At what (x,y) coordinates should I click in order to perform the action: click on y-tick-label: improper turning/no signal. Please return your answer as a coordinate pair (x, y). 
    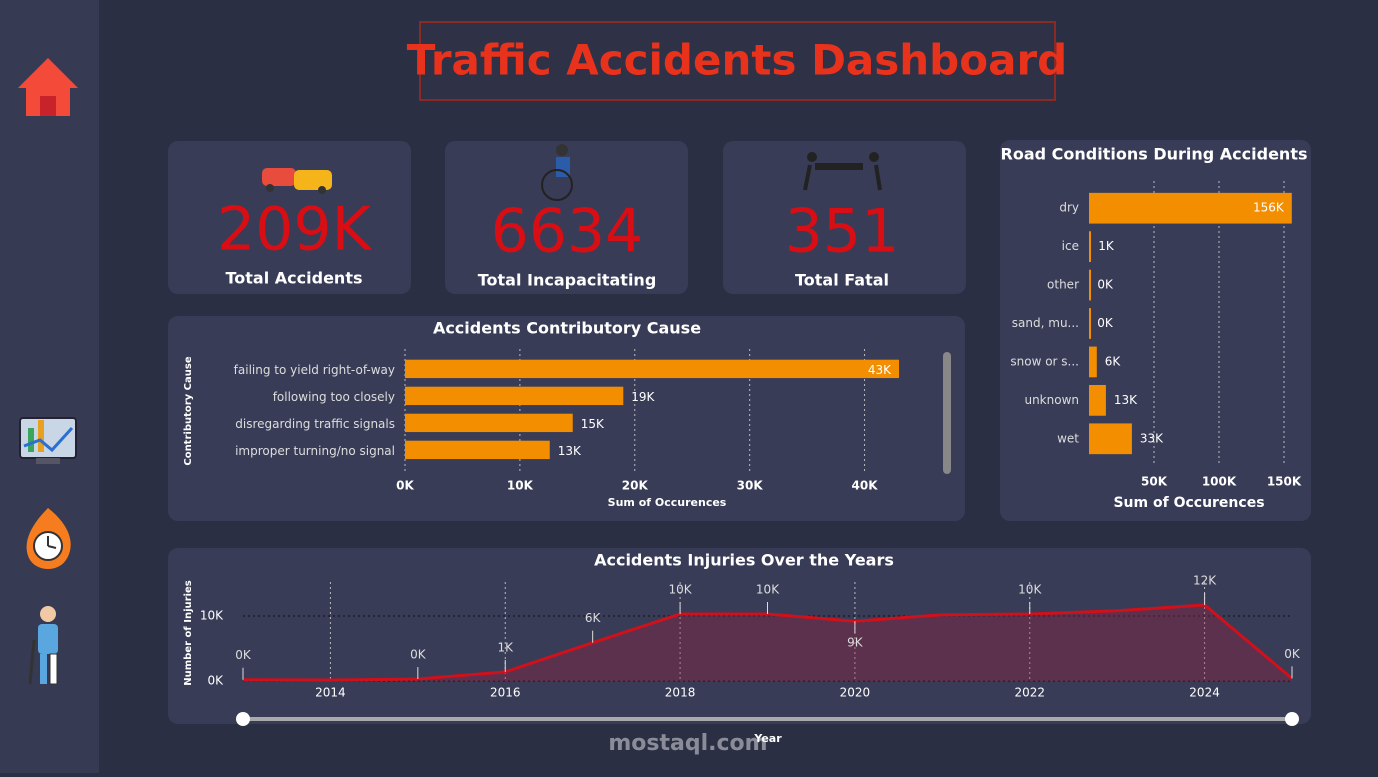
    Looking at the image, I should click on (315, 451).